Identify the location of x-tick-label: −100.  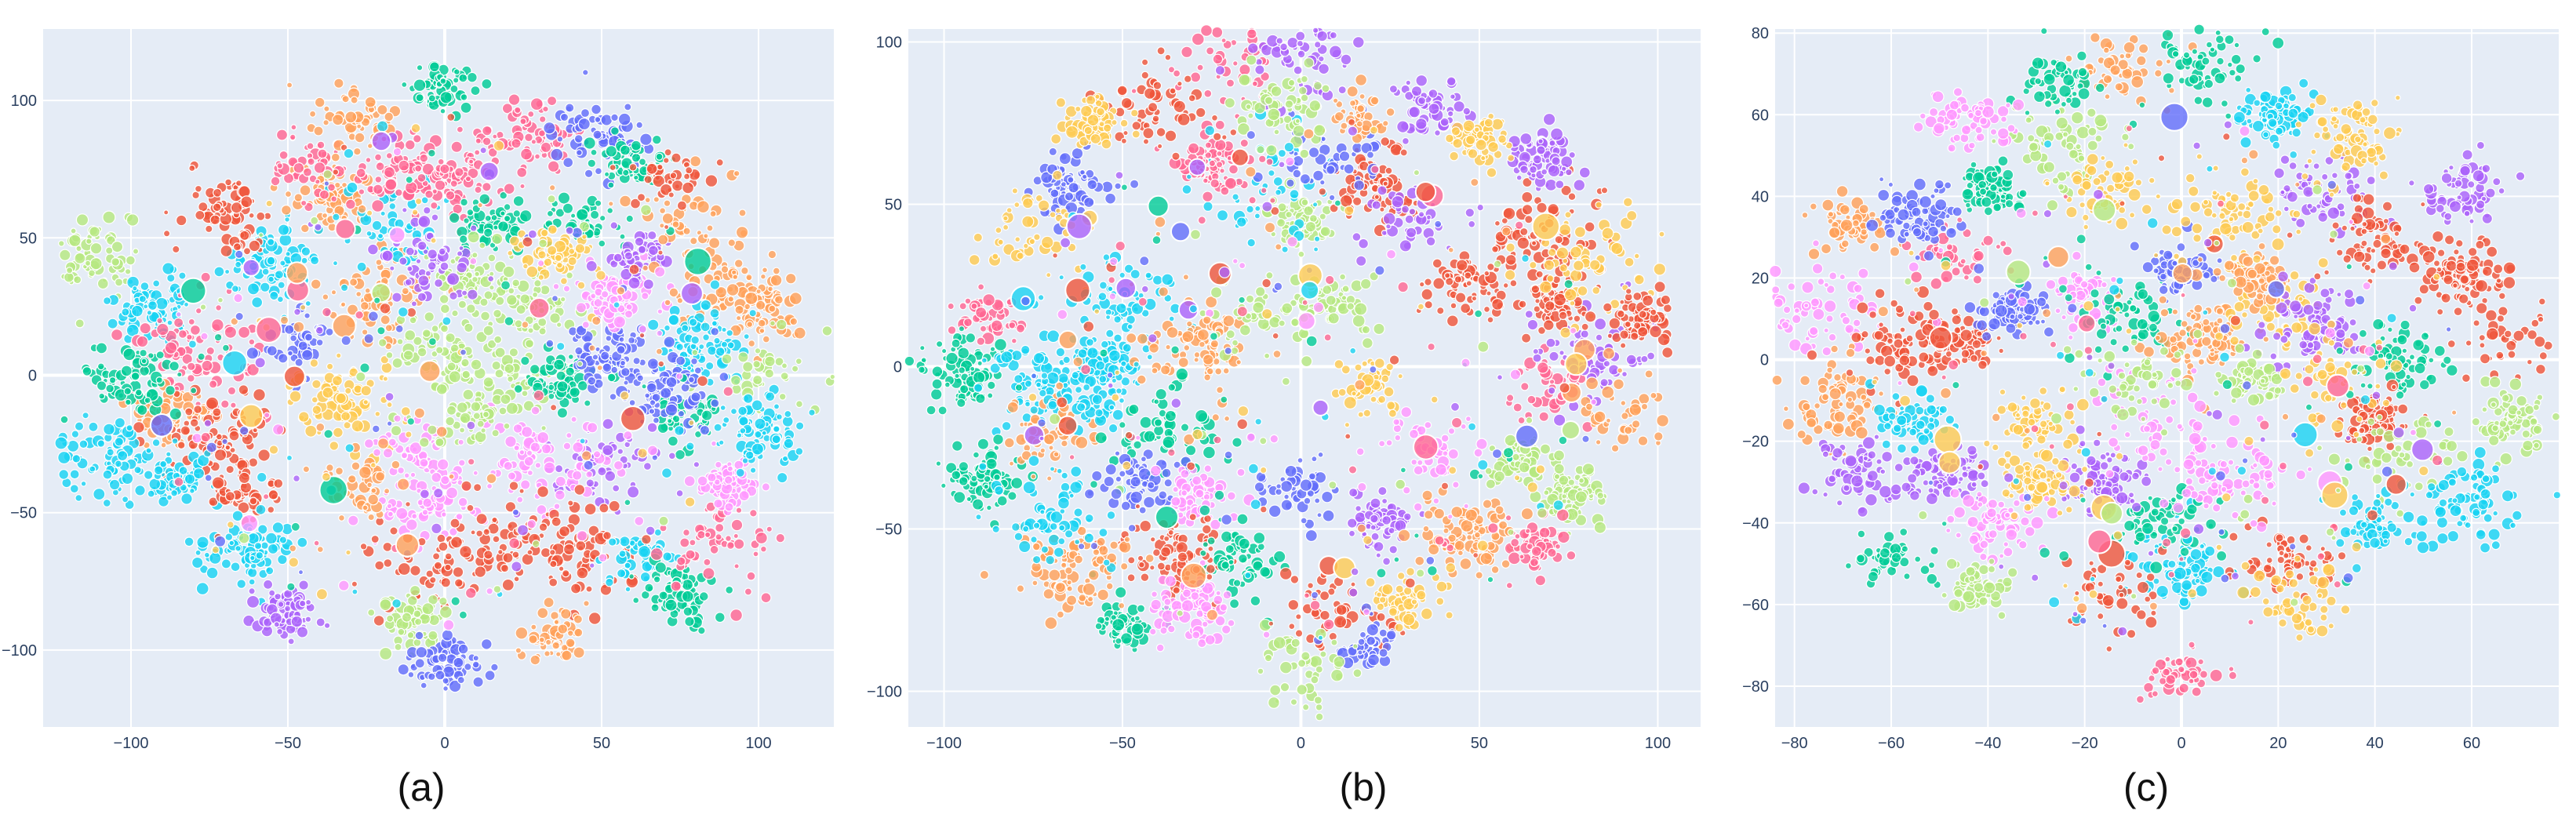
(130, 743).